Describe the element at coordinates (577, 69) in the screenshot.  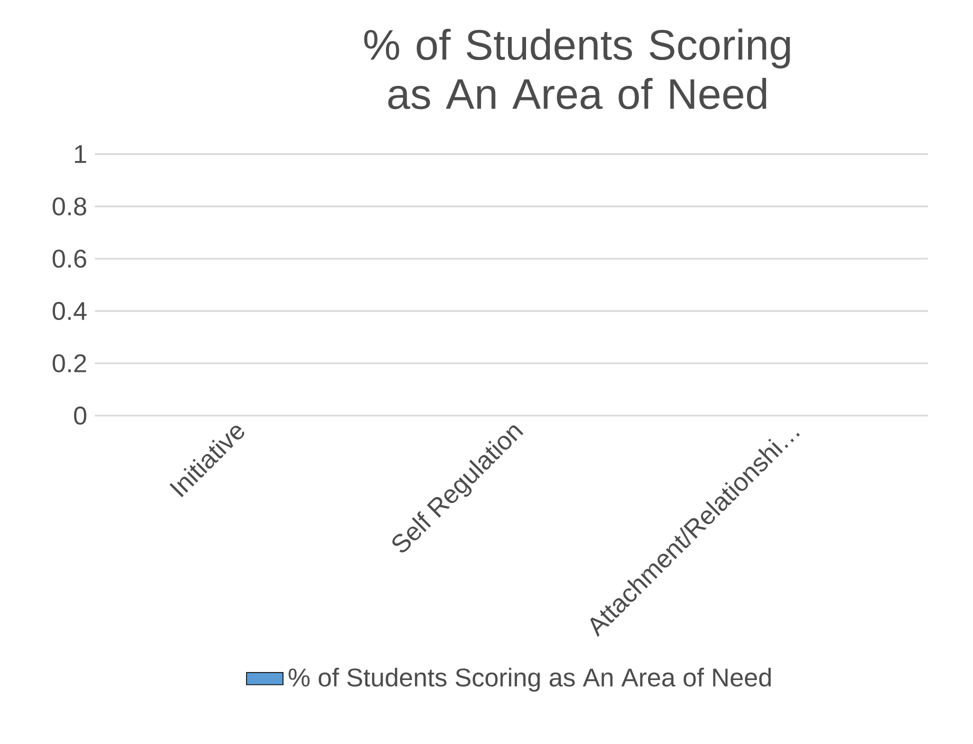
I see `chart-title: % of Students Scoring as An Area of Need` at that location.